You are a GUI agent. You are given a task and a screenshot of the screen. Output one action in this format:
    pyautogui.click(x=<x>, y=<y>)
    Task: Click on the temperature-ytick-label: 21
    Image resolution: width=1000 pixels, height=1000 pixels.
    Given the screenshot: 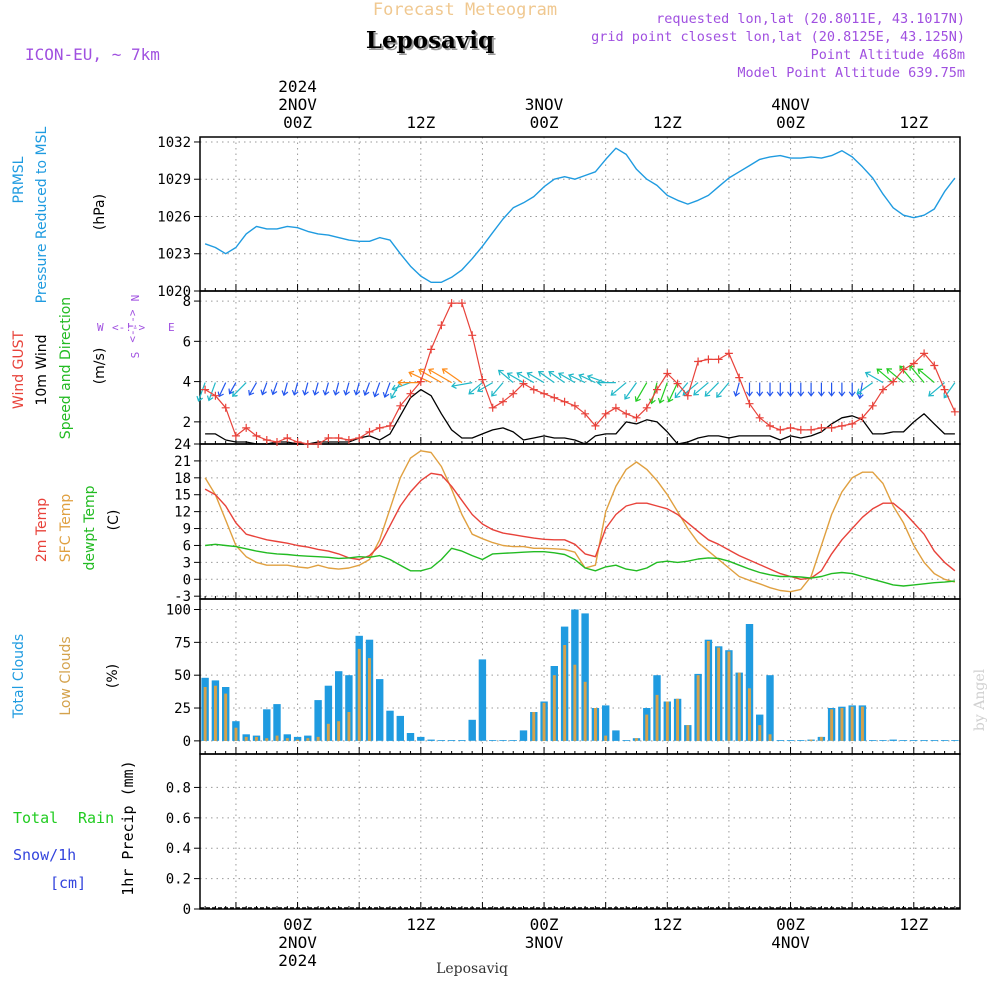 What is the action you would take?
    pyautogui.click(x=182, y=462)
    